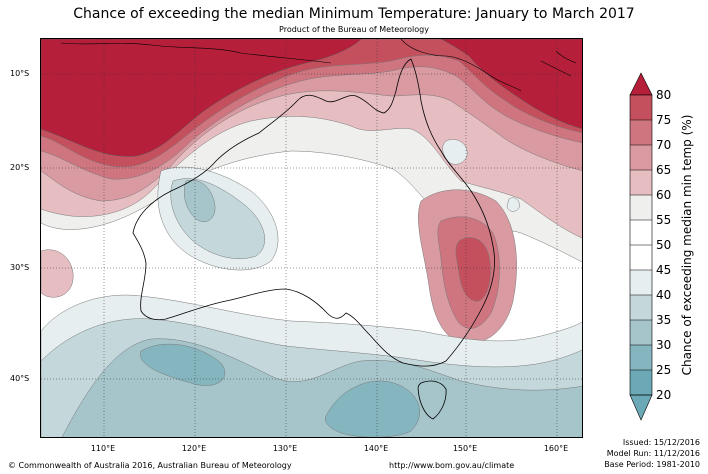  I want to click on lon-label-120e: 120°E, so click(194, 448).